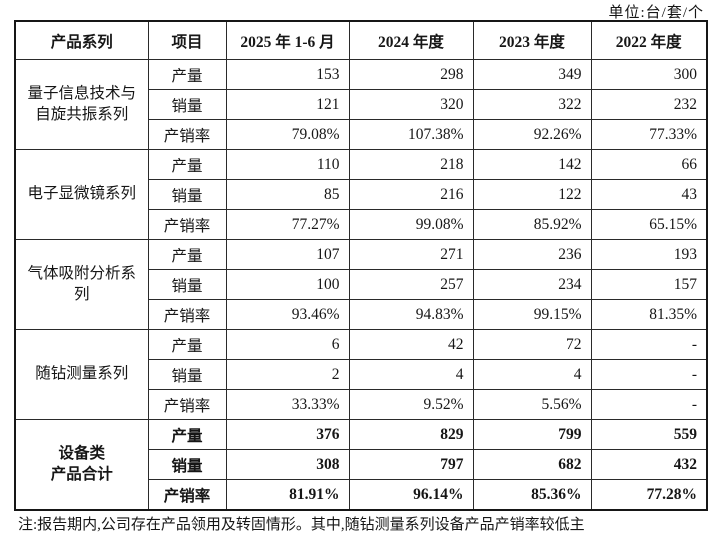 The image size is (720, 541). I want to click on table-row: 销量 85 216 122 43, so click(361, 194).